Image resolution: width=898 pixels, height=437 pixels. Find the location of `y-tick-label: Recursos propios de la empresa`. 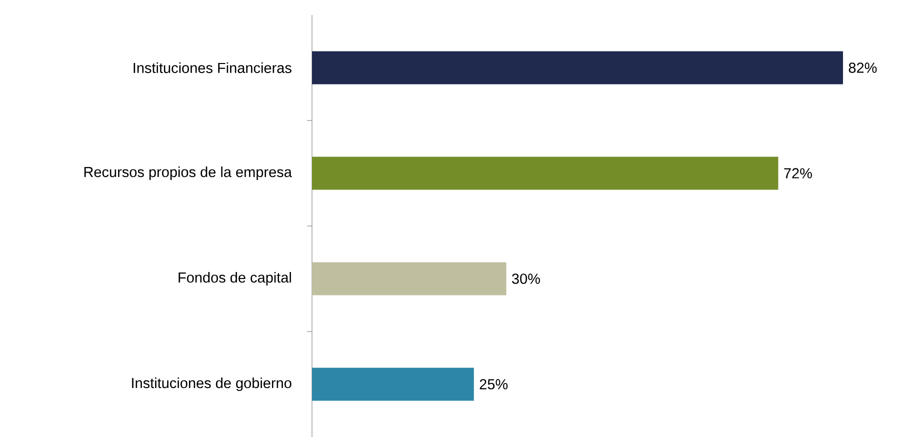

y-tick-label: Recursos propios de la empresa is located at coordinates (188, 173).